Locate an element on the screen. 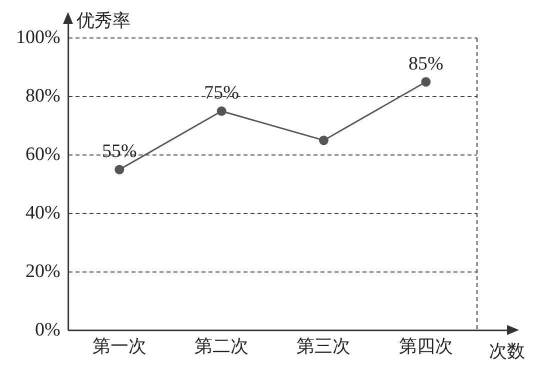 The height and width of the screenshot is (372, 535). y-tick-label: 40% is located at coordinates (43, 213).